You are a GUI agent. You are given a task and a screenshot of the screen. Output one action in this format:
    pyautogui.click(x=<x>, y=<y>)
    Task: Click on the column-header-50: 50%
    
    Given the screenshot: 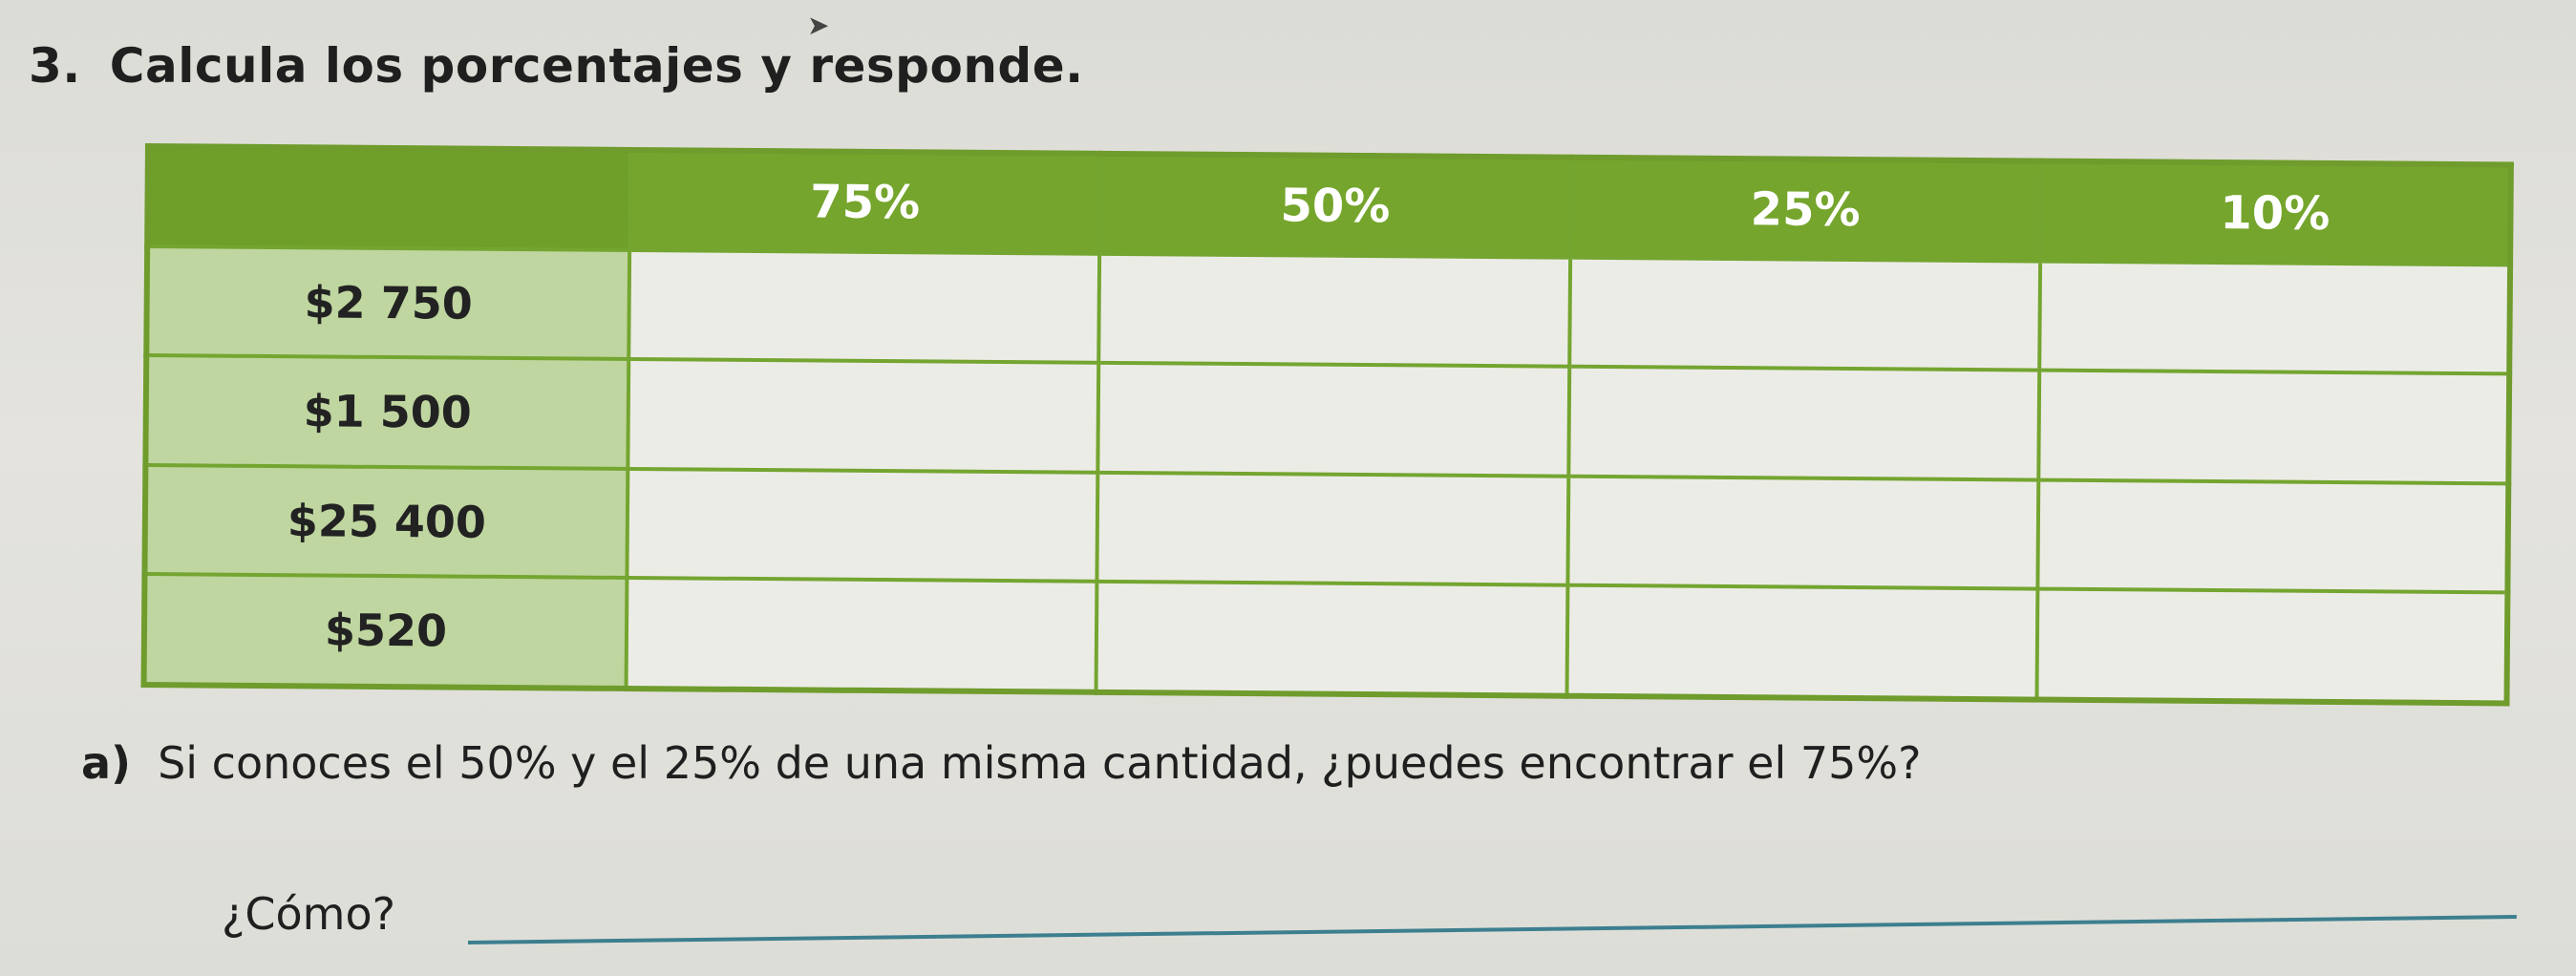 What is the action you would take?
    pyautogui.click(x=1335, y=205)
    